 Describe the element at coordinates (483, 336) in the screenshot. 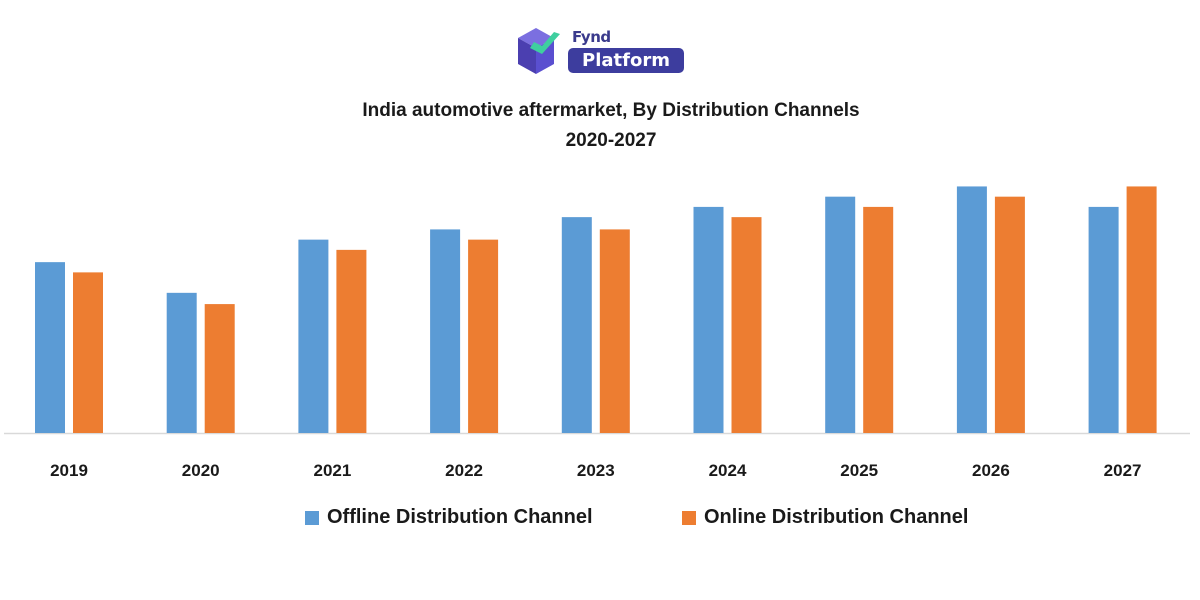

I see `bar-online-2022` at that location.